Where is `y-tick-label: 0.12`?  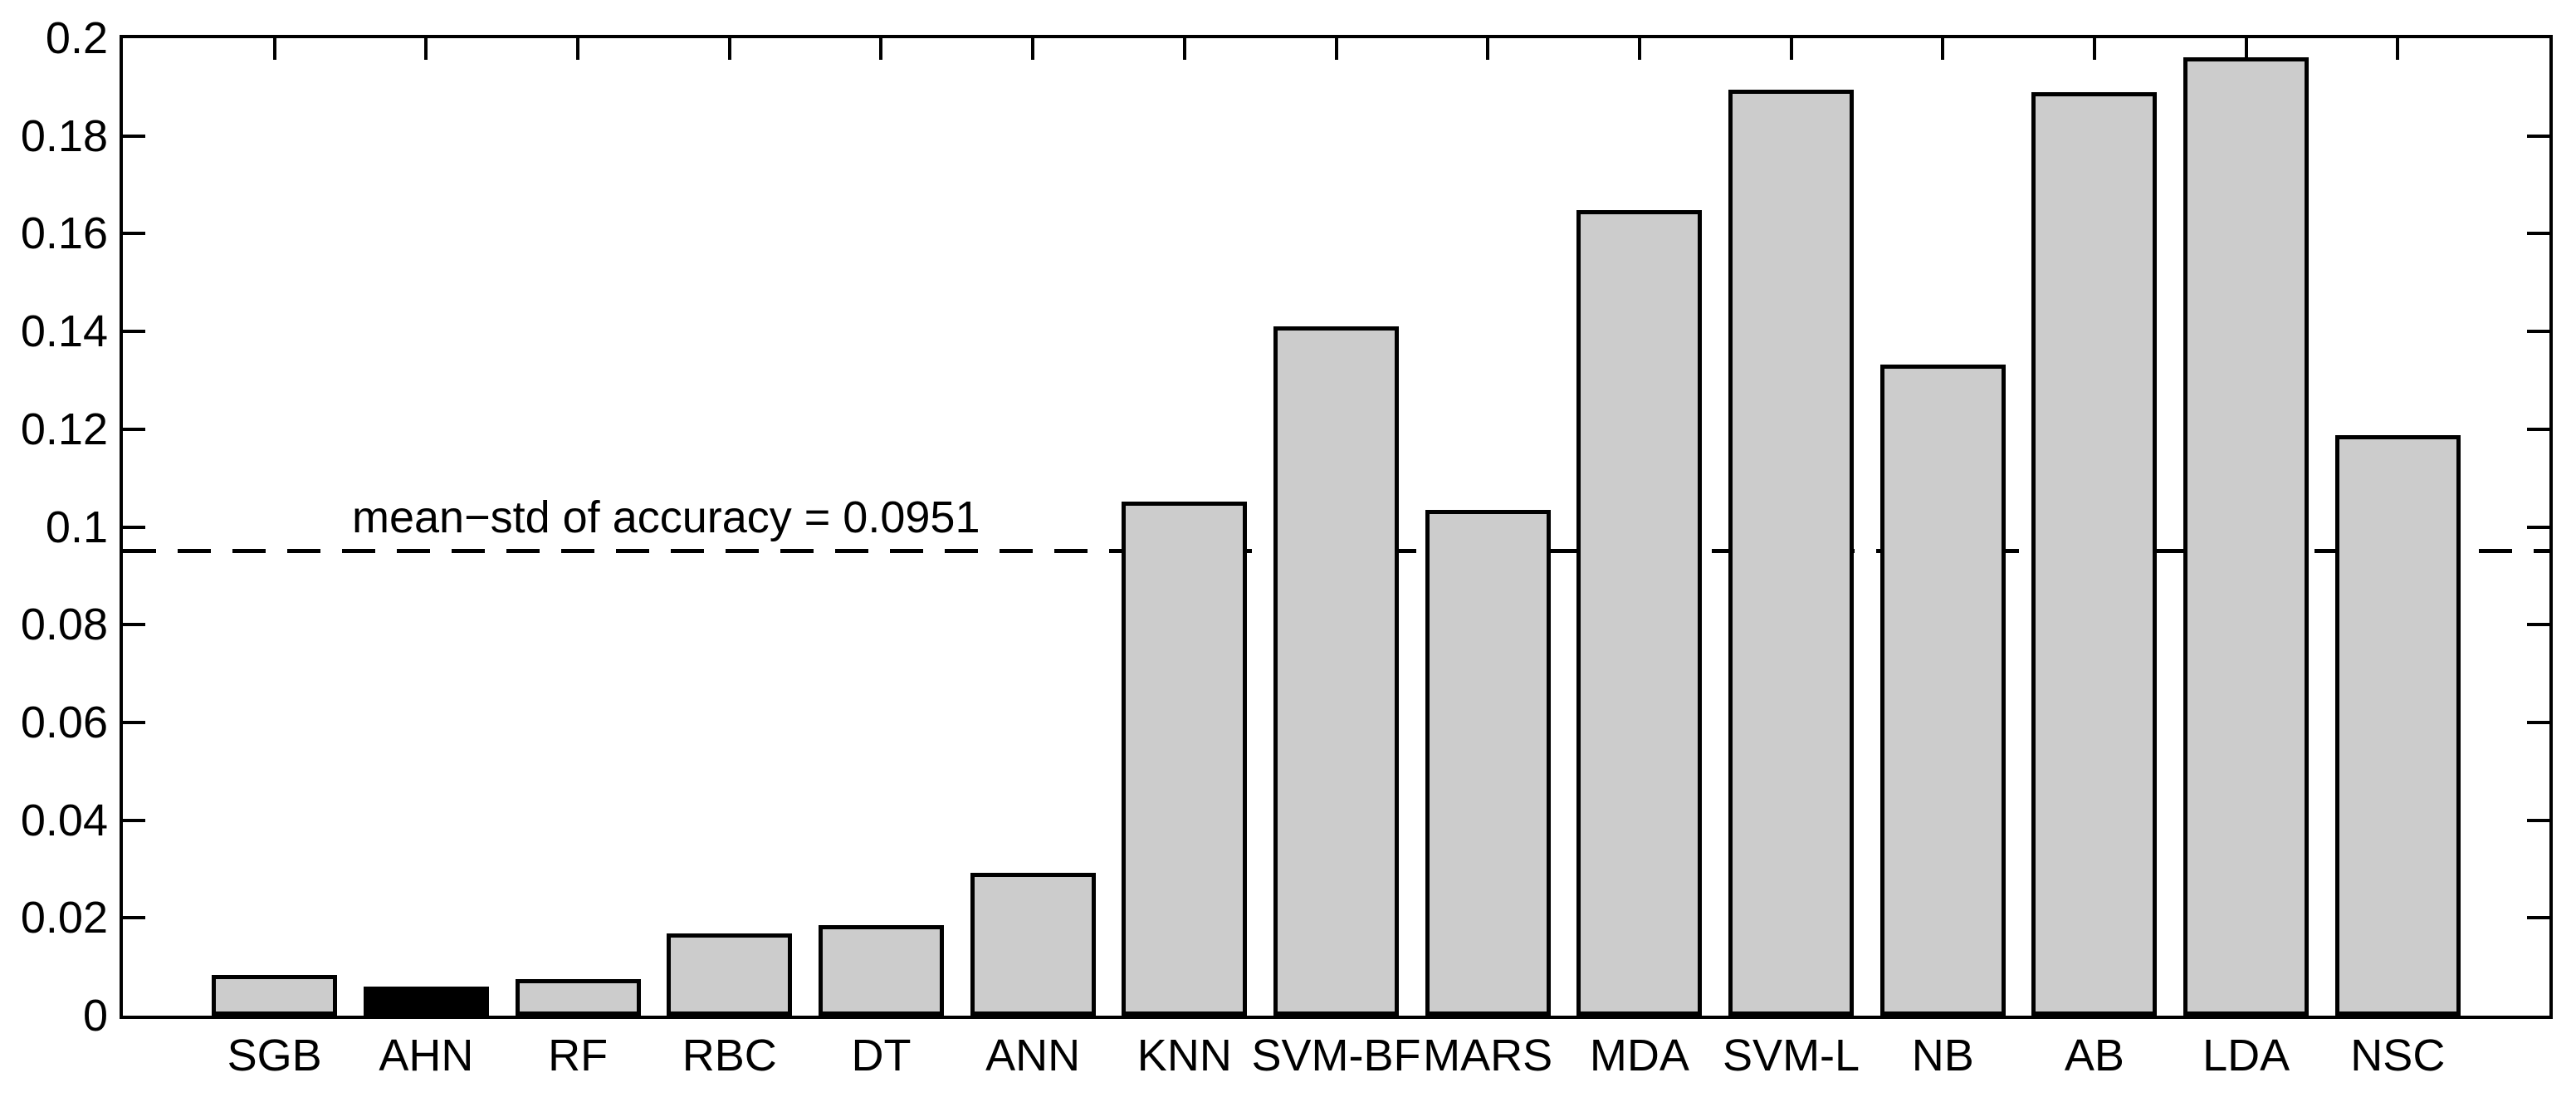 y-tick-label: 0.12 is located at coordinates (64, 429).